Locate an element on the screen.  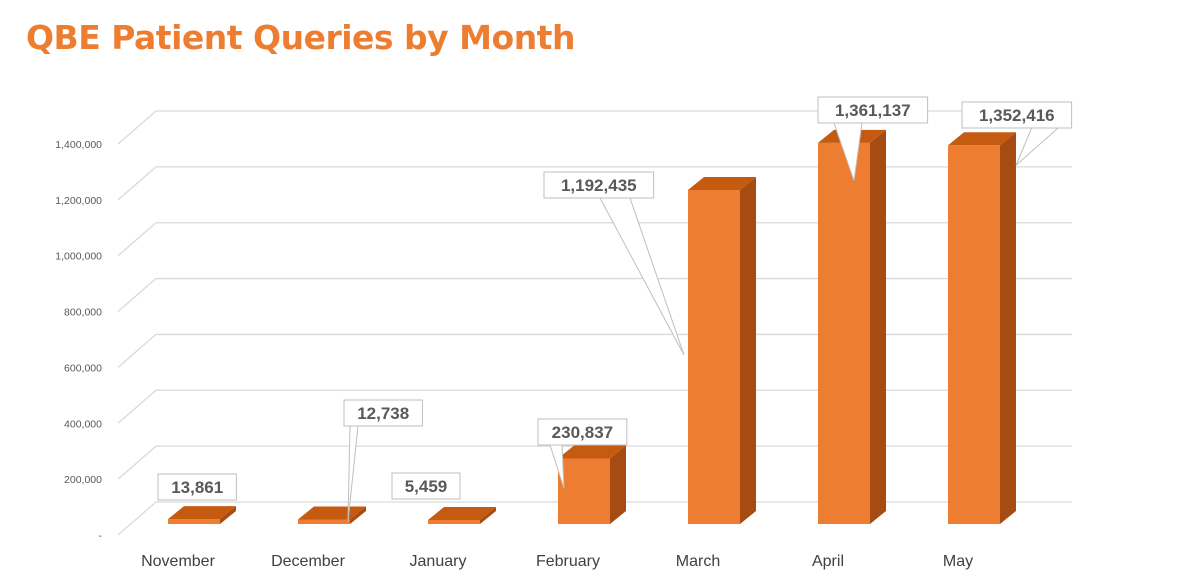
x-tick-label: May is located at coordinates (958, 561).